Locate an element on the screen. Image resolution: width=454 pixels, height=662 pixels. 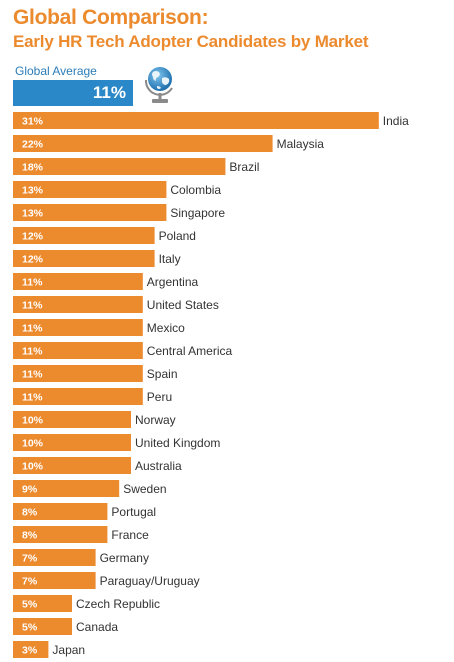
bar-germany is located at coordinates (54, 557).